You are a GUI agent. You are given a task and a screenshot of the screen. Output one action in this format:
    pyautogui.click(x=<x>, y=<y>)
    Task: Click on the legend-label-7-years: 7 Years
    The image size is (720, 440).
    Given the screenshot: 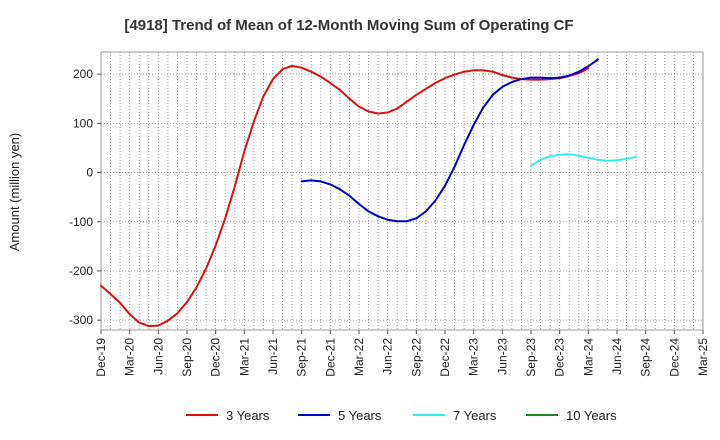 What is the action you would take?
    pyautogui.click(x=475, y=415)
    